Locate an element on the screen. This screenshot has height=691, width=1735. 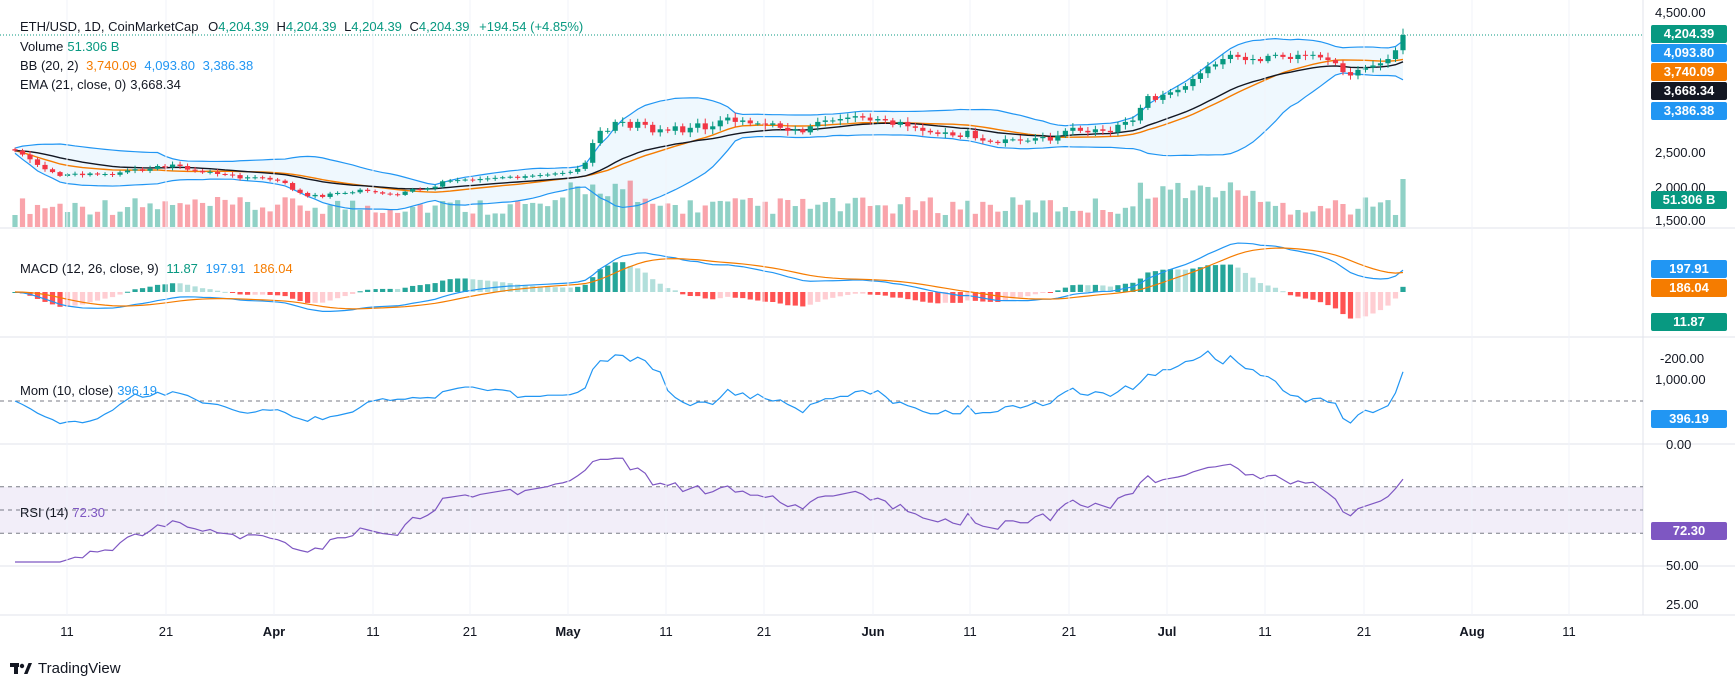
tradingview-icon is located at coordinates (21, 668).